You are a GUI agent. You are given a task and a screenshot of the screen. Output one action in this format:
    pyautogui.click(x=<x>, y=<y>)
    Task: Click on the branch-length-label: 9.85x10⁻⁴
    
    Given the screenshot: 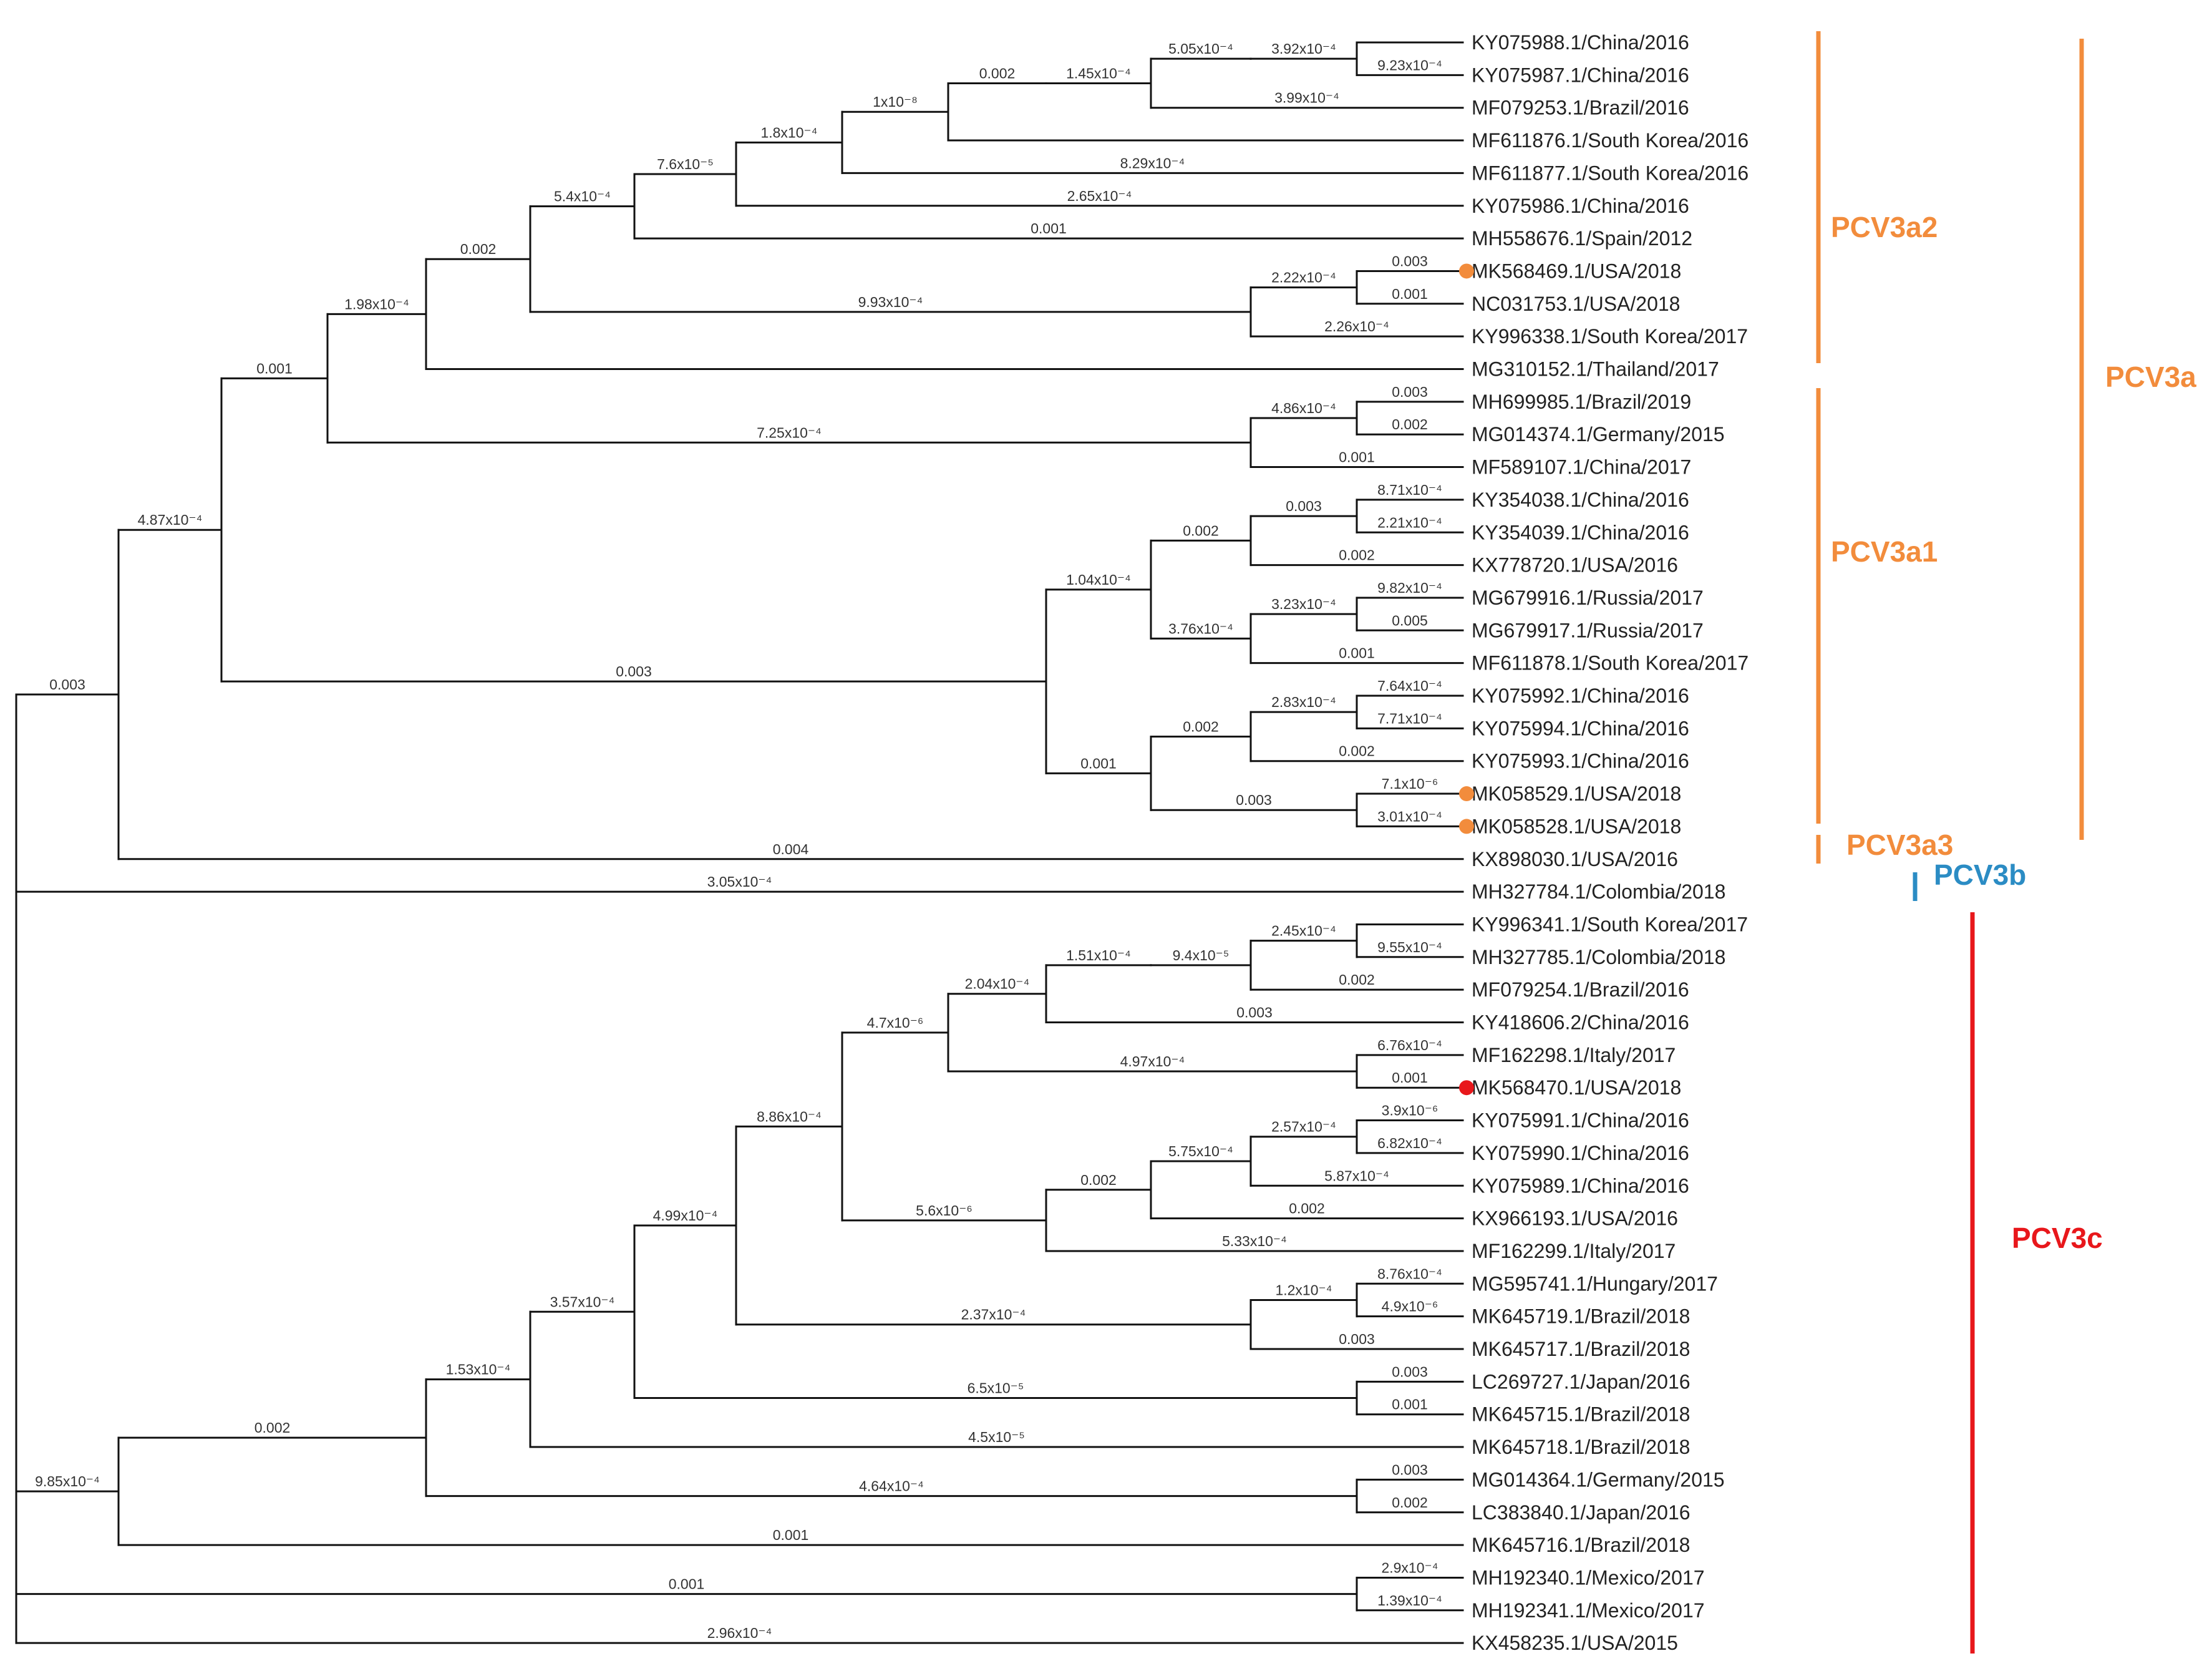 What is the action you would take?
    pyautogui.click(x=67, y=1481)
    